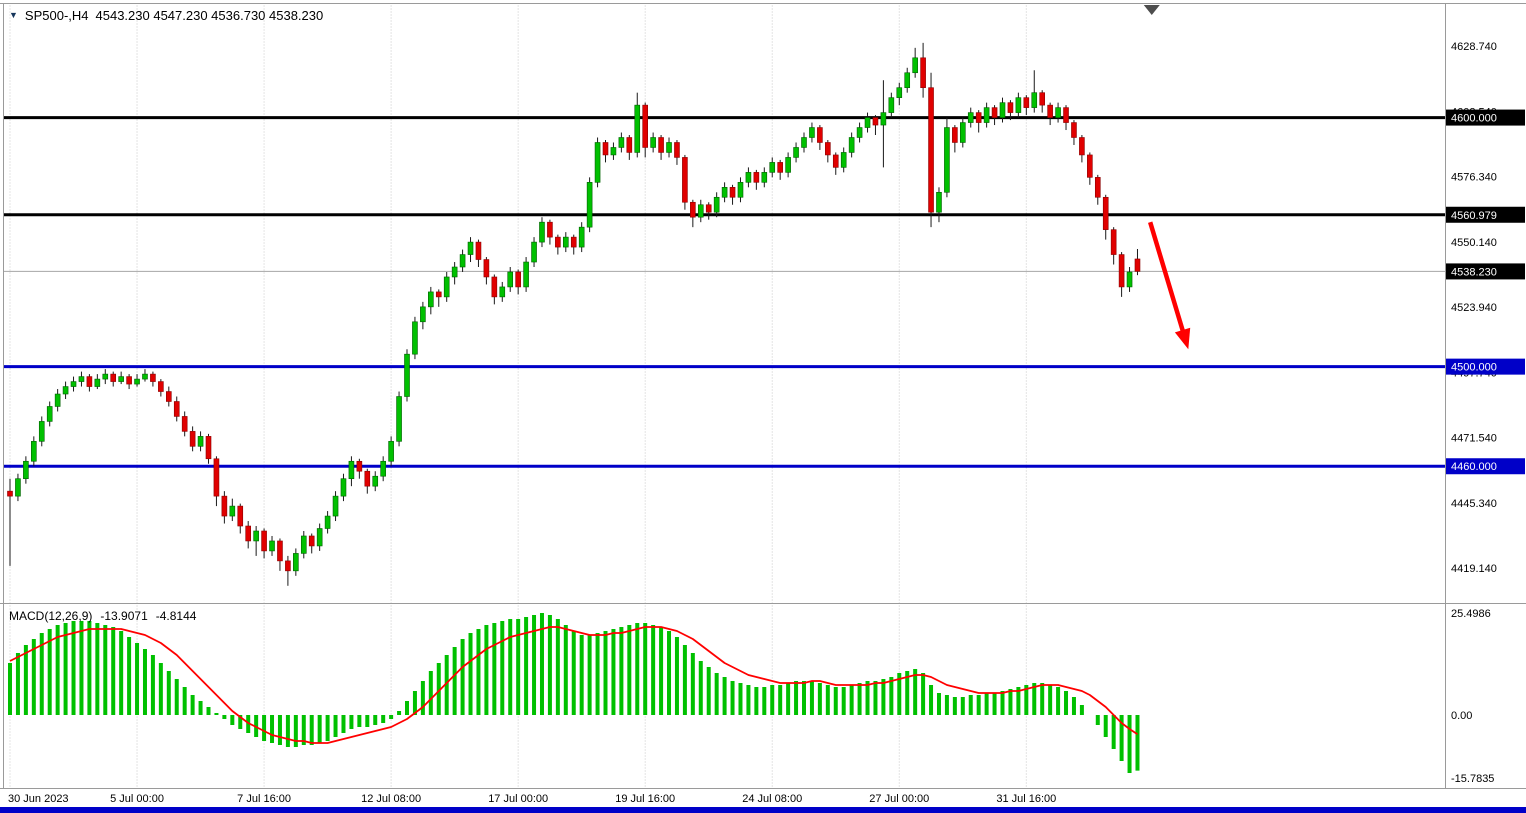  What do you see at coordinates (176, 616) in the screenshot?
I see `macd-signal-value: -4.8144` at bounding box center [176, 616].